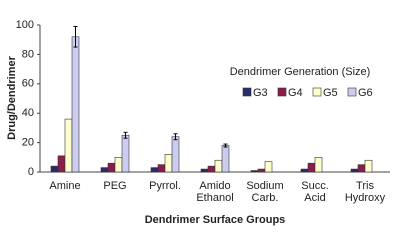 The width and height of the screenshot is (394, 240). I want to click on y-tick-label: 0, so click(31, 172).